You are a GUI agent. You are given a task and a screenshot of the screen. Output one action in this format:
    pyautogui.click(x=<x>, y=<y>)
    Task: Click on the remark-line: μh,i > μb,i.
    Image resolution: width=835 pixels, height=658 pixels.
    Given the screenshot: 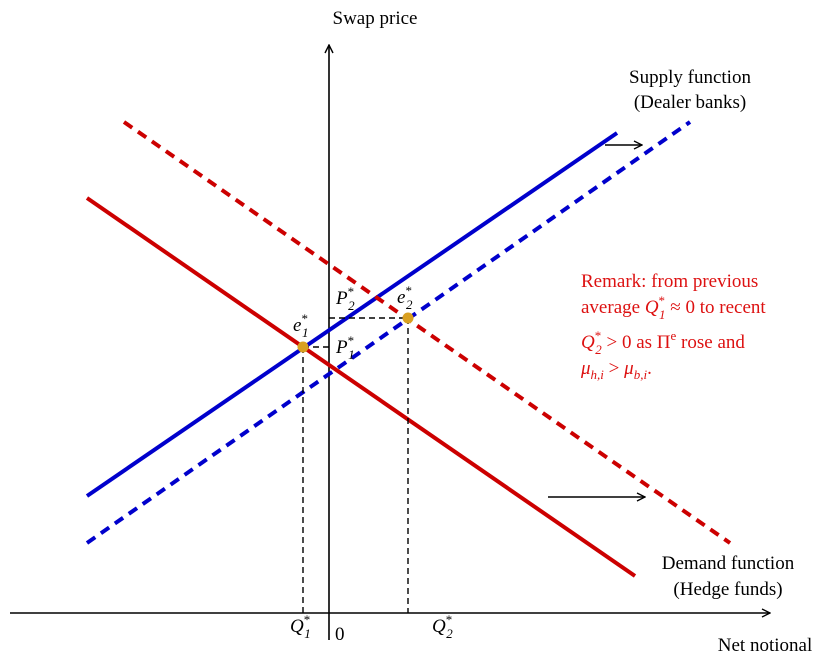 What is the action you would take?
    pyautogui.click(x=616, y=370)
    